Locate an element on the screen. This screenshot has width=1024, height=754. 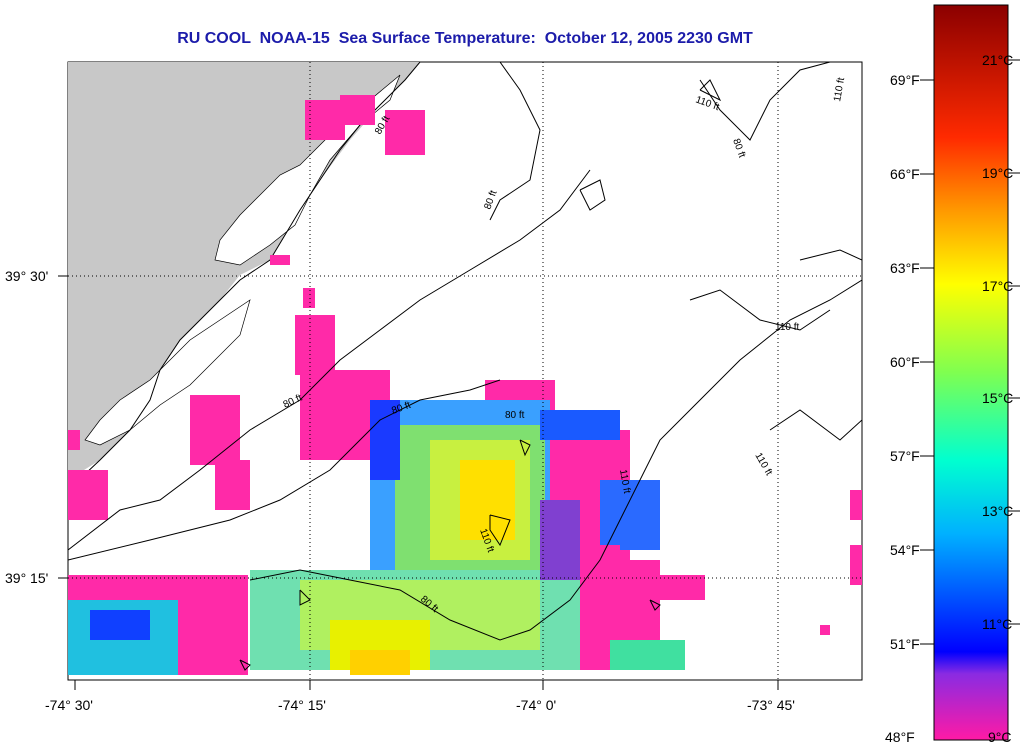
celsius-label: 19°C is located at coordinates (998, 173).